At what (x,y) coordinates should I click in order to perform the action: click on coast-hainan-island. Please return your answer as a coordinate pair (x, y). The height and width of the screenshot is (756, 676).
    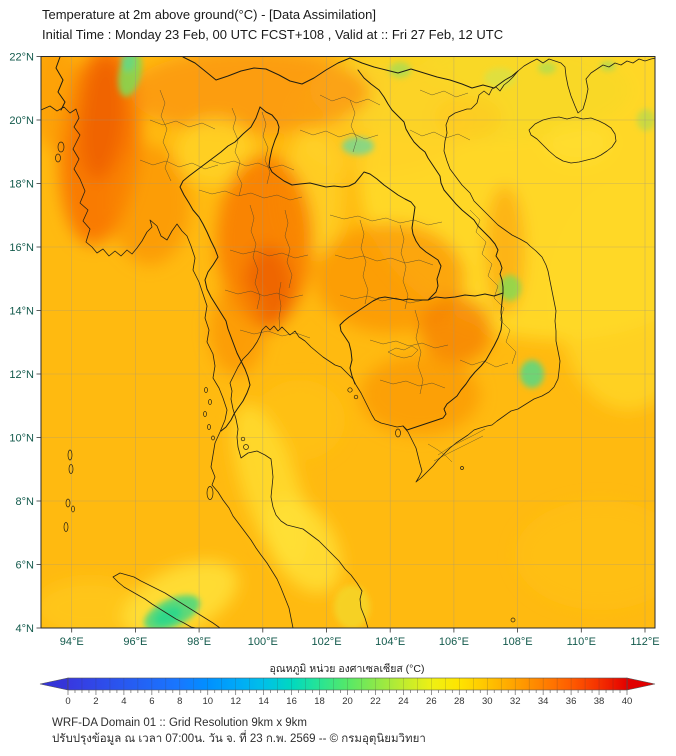
    Looking at the image, I should click on (572, 140).